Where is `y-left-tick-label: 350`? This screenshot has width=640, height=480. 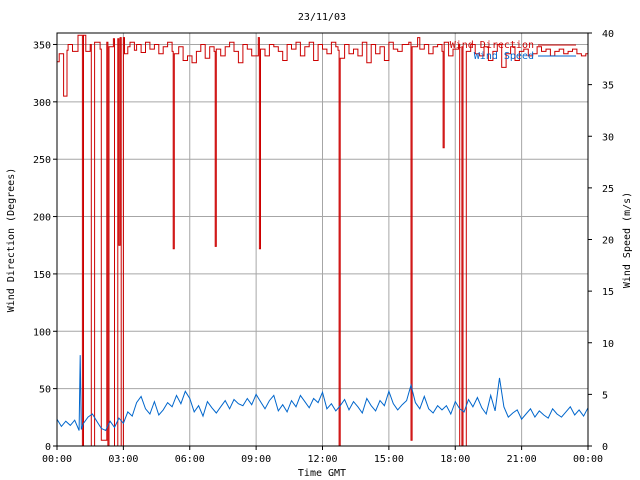 y-left-tick-label: 350 is located at coordinates (42, 45).